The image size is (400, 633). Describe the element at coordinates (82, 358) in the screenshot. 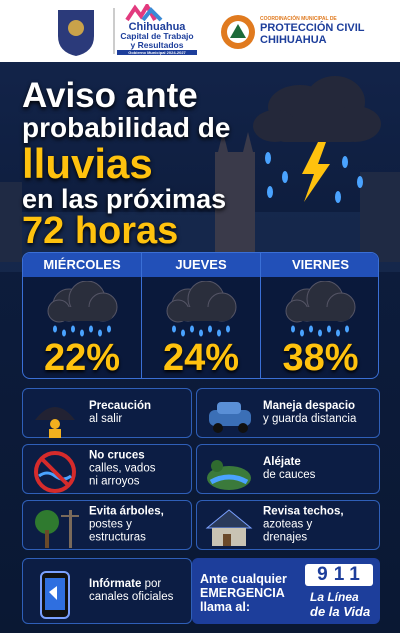

I see `probability: 22%` at that location.